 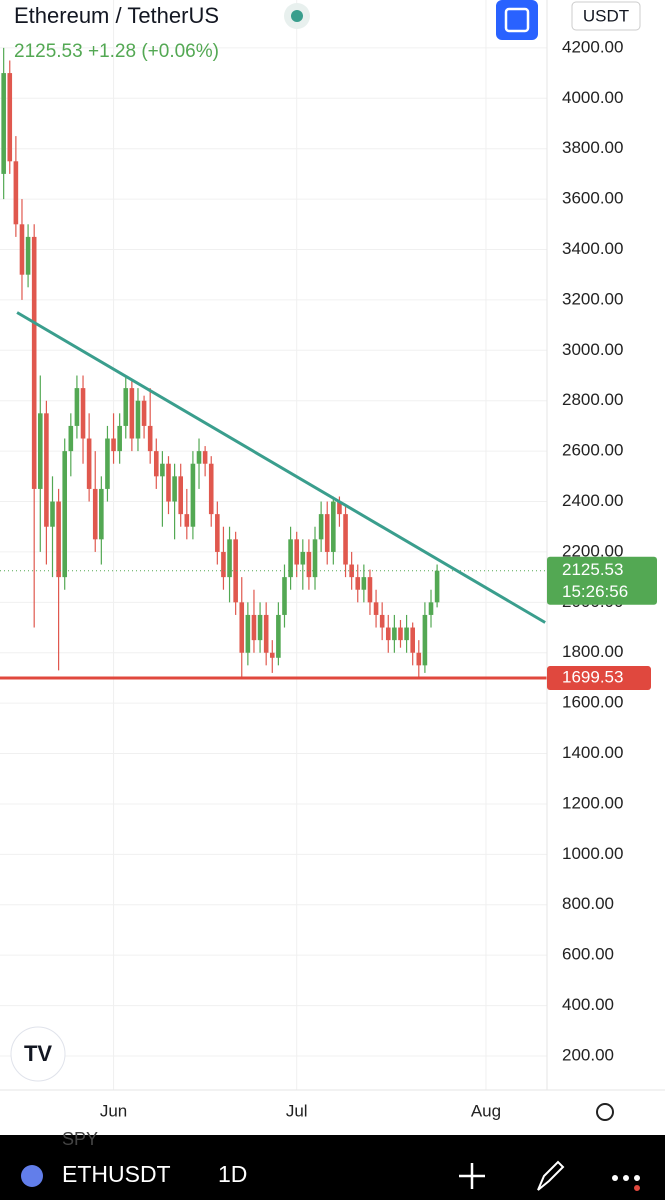 I want to click on y-tick-label: 3400.00, so click(x=592, y=248).